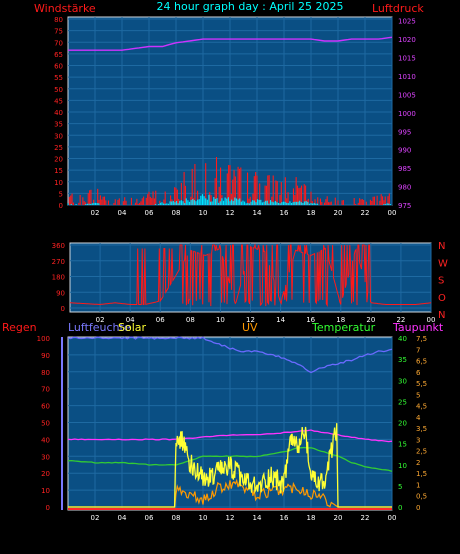 This screenshot has width=460, height=554. What do you see at coordinates (58, 55) in the screenshot?
I see `panel1-y-left-tick: 65` at bounding box center [58, 55].